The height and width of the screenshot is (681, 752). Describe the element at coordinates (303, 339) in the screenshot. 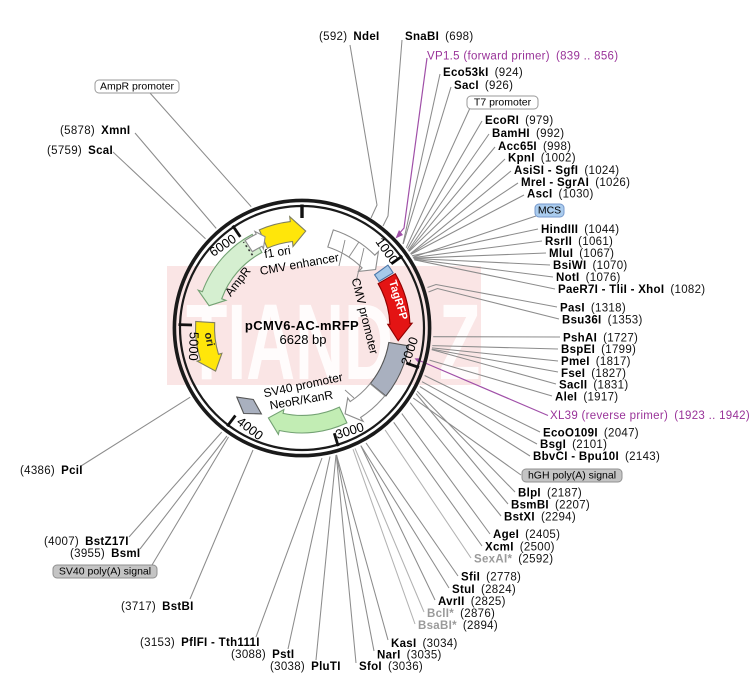

I see `svg-text: 6628 bp` at that location.